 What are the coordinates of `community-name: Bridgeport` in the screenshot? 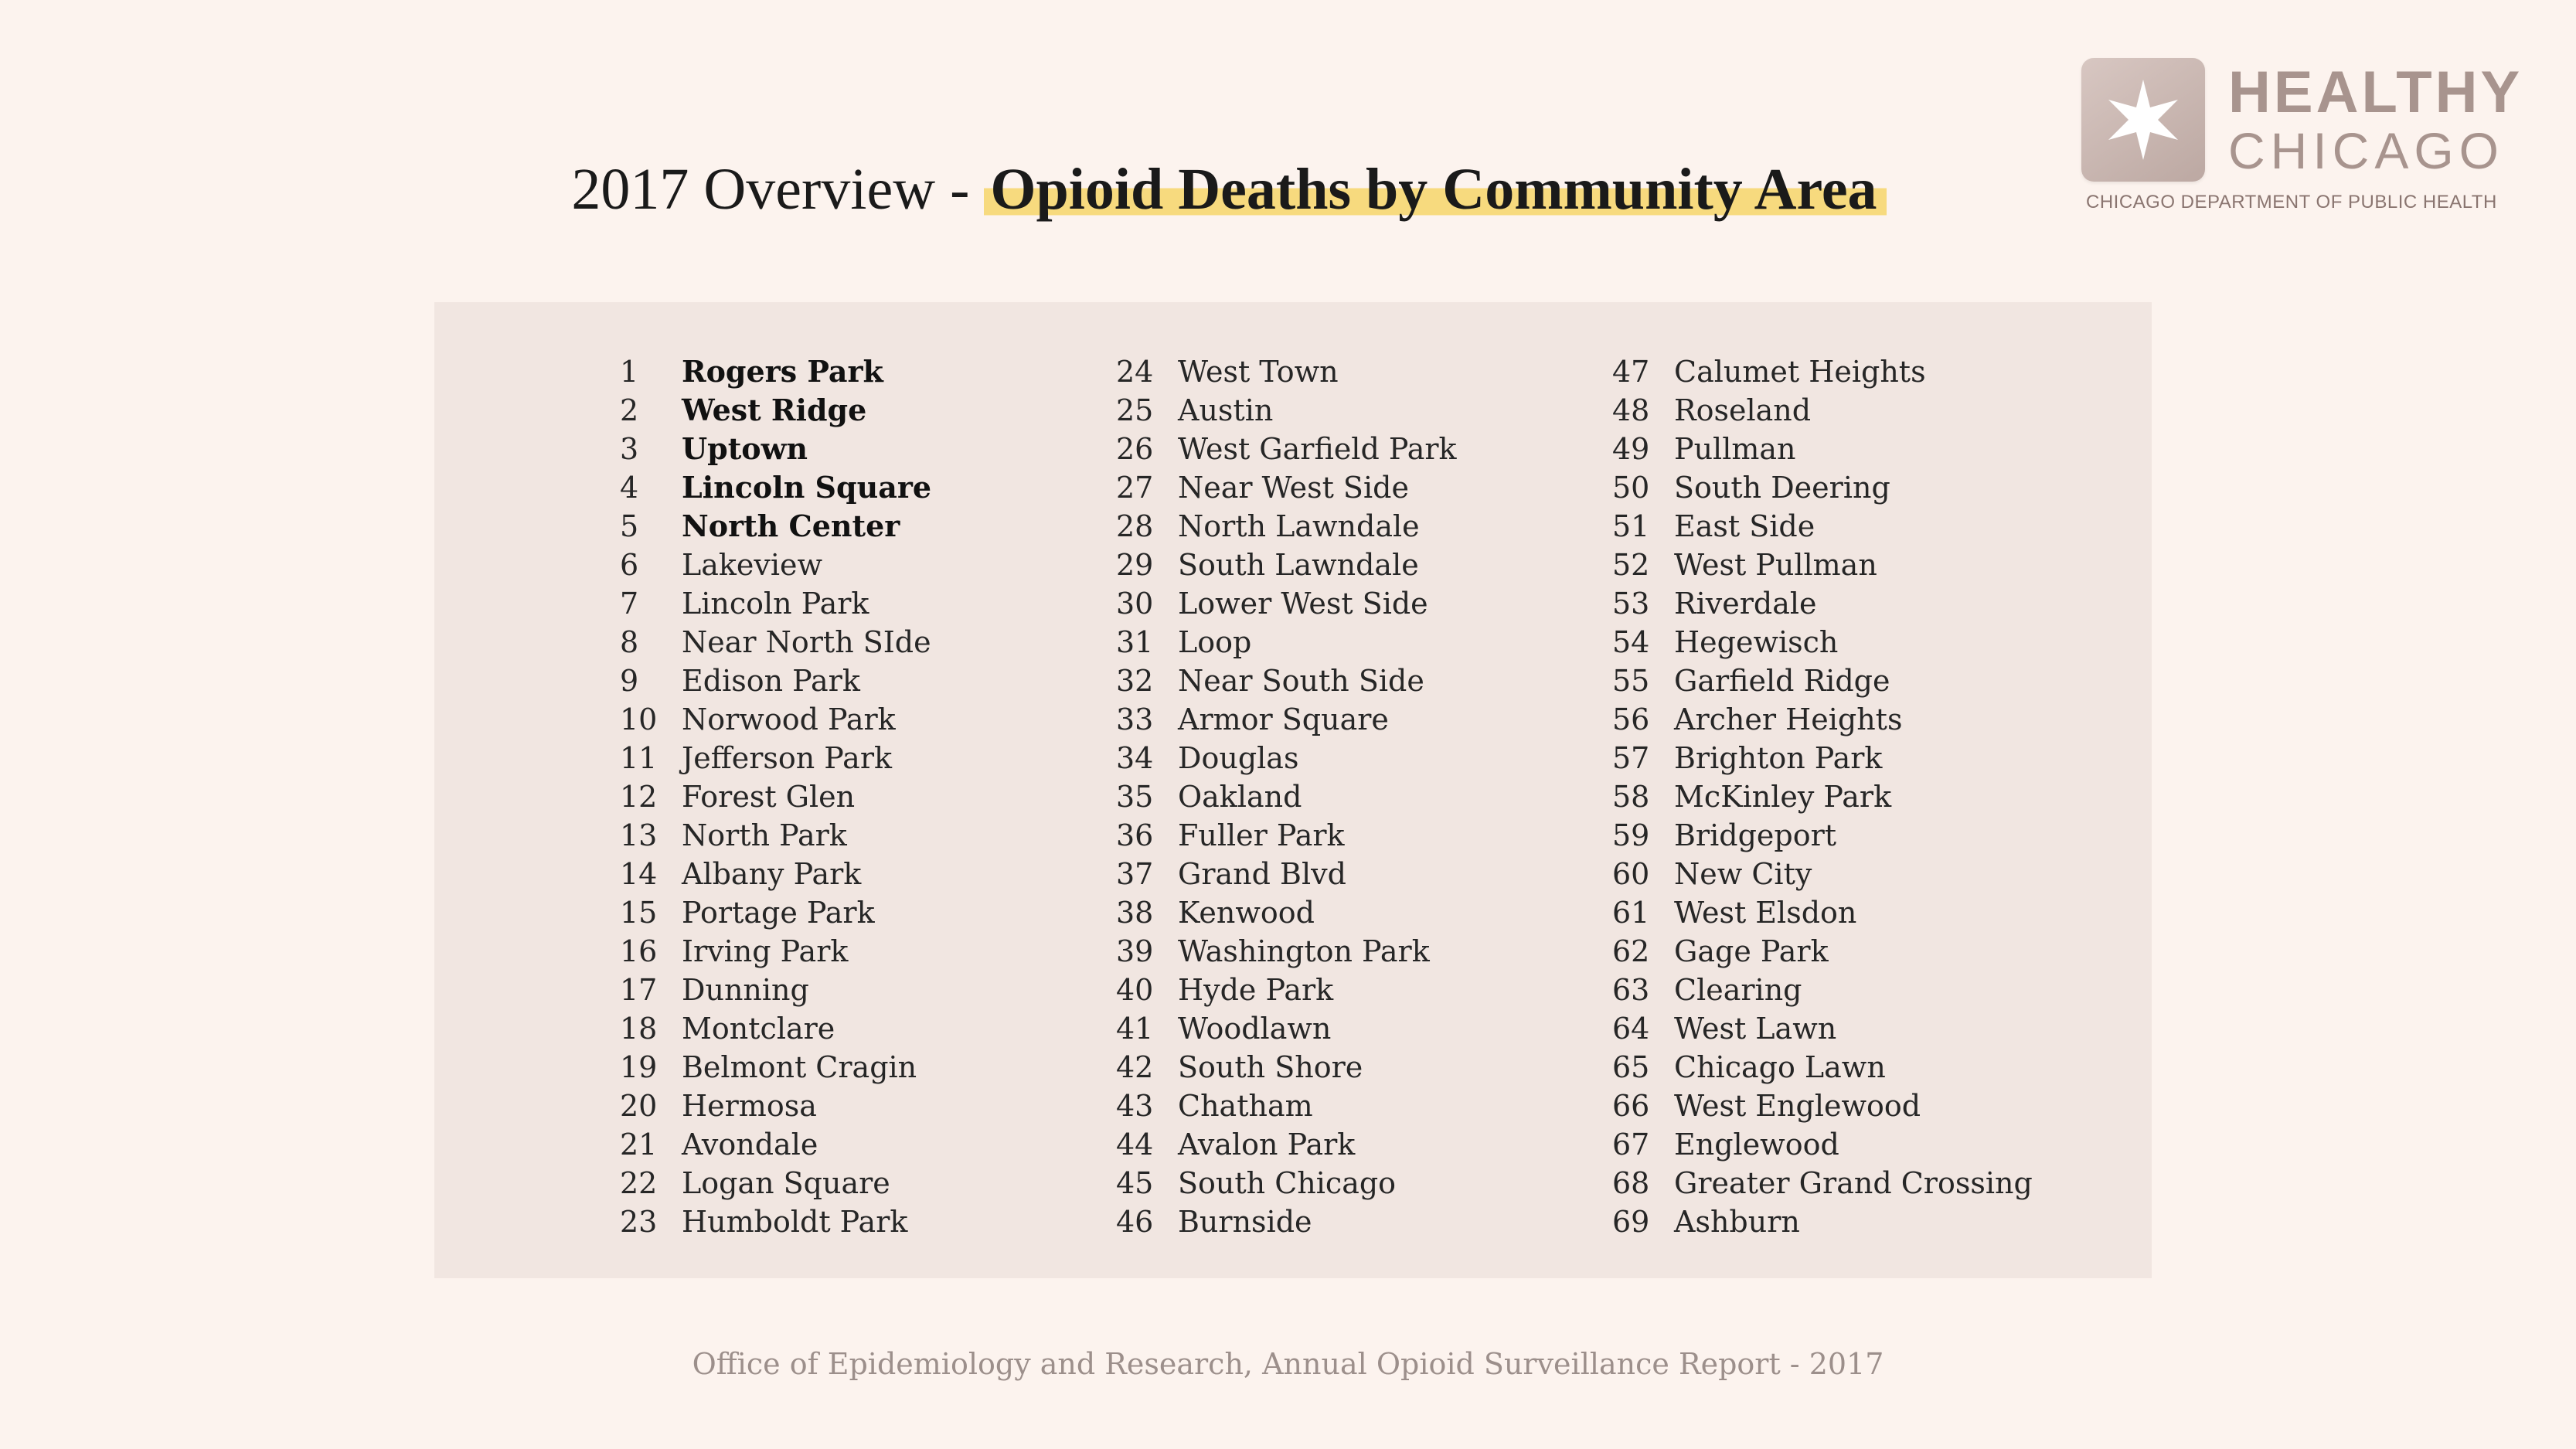 It's located at (1755, 835).